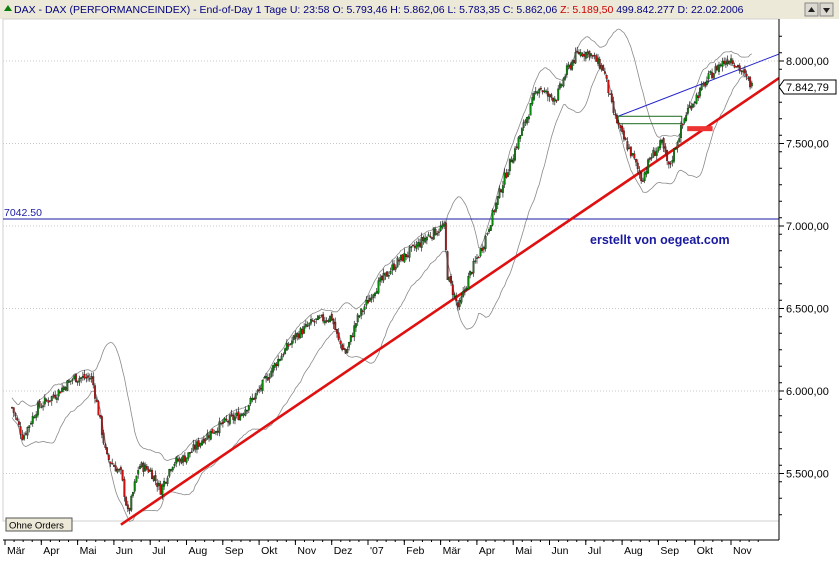 The height and width of the screenshot is (561, 839). What do you see at coordinates (39, 524) in the screenshot?
I see `ohne-orders-button: Ohne Orders` at bounding box center [39, 524].